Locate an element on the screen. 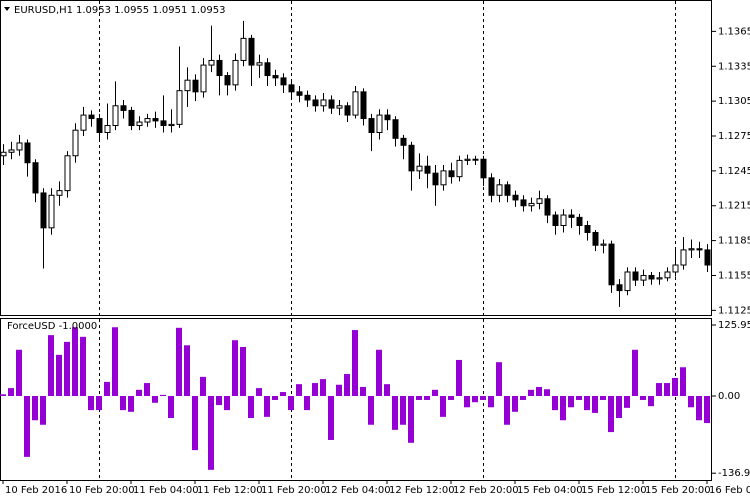 This screenshot has width=750, height=500. y-tick-label: 1.1125 is located at coordinates (734, 310).